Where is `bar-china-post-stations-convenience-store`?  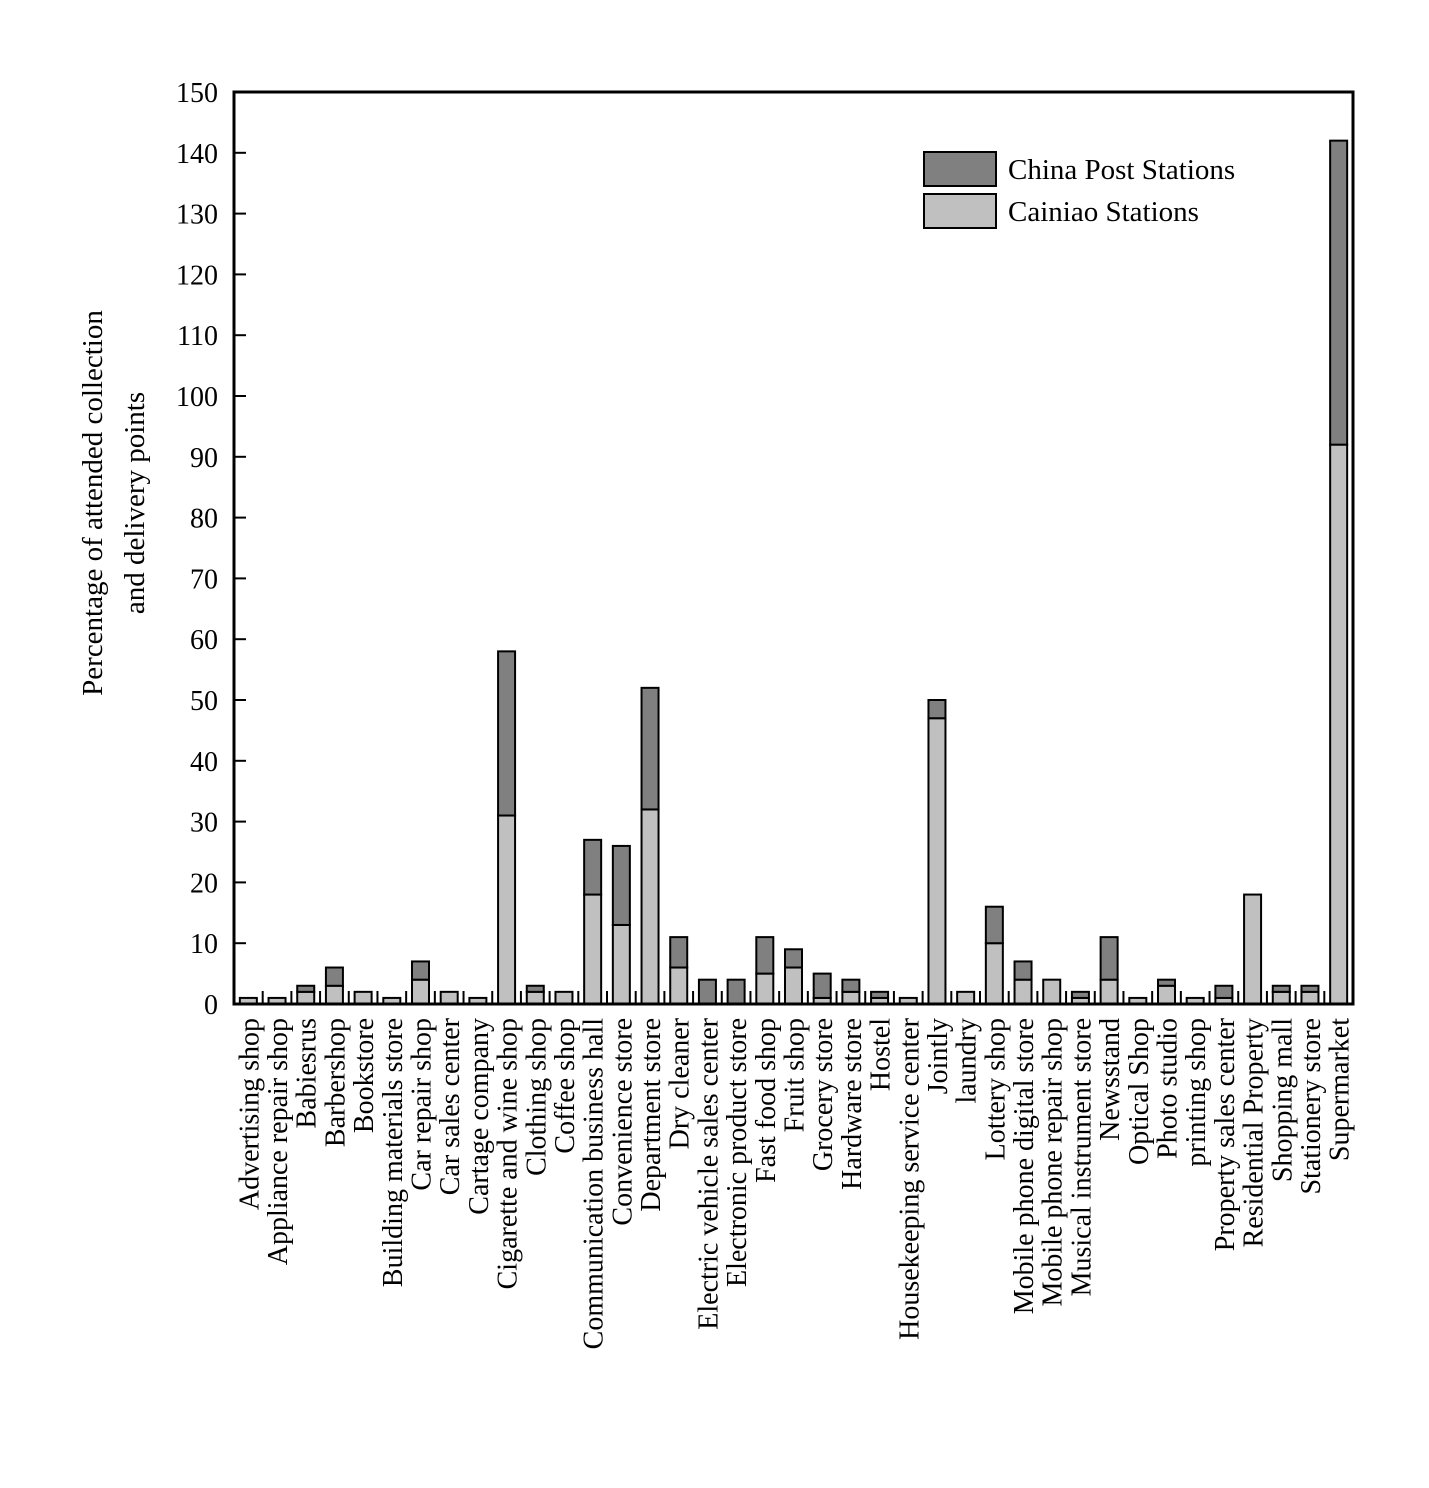 bar-china-post-stations-convenience-store is located at coordinates (621, 885).